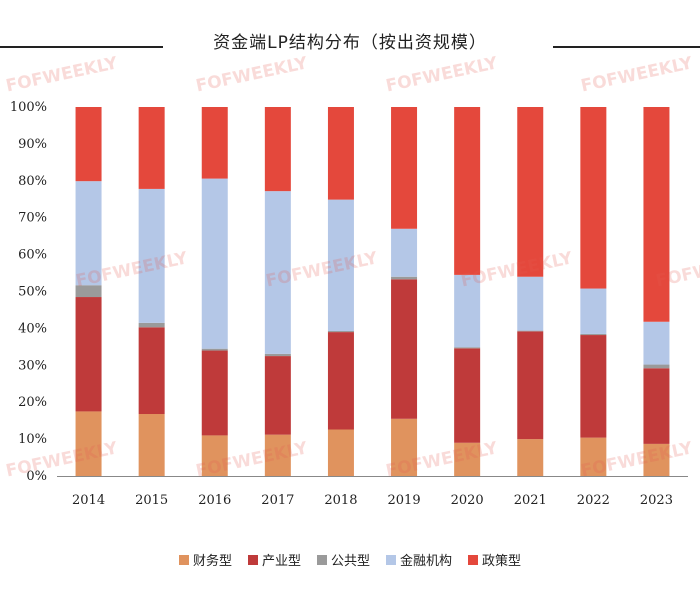 The width and height of the screenshot is (700, 608). Describe the element at coordinates (151, 500) in the screenshot. I see `x-tick-label: 2015` at that location.